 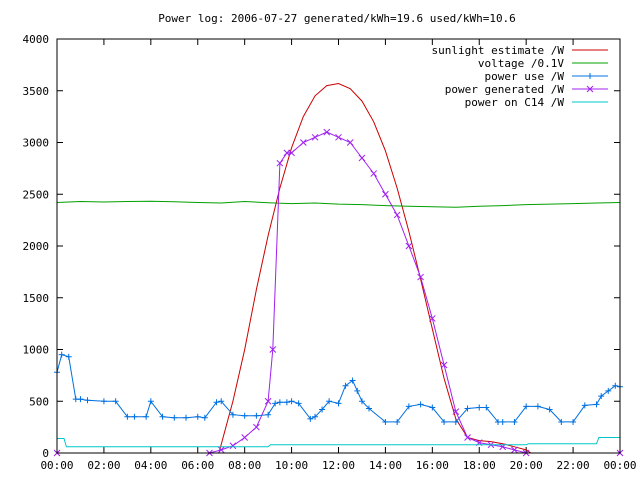 What do you see at coordinates (291, 465) in the screenshot?
I see `x-tick-label: 10:00` at bounding box center [291, 465].